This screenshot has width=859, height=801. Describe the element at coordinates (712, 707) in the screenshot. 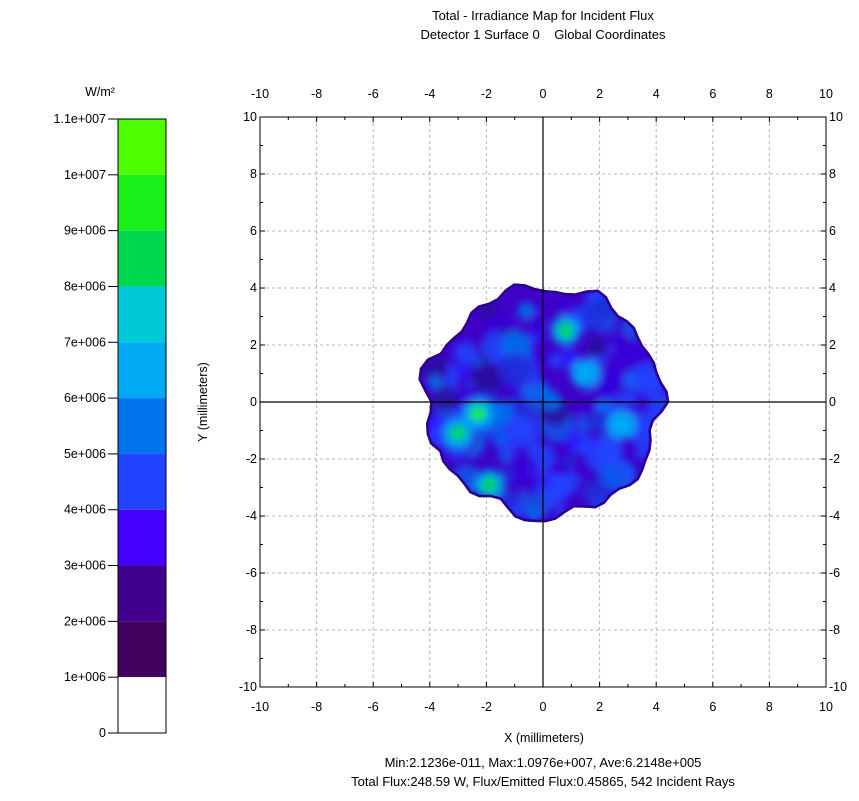

I see `x-tick-label-bottom: 6` at that location.